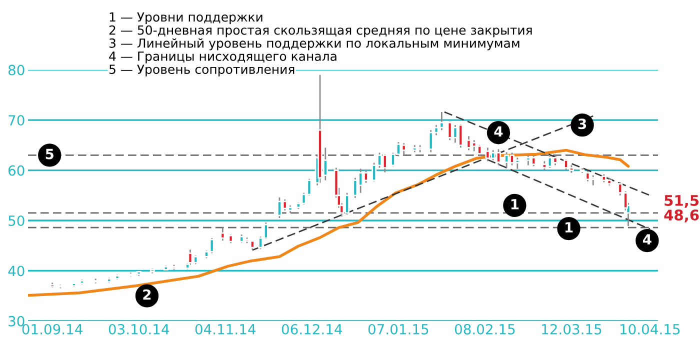  Describe the element at coordinates (320, 31) in the screenshot. I see `text: 2 — 50-дневная простая скользящая средняя по цене закрытия` at that location.